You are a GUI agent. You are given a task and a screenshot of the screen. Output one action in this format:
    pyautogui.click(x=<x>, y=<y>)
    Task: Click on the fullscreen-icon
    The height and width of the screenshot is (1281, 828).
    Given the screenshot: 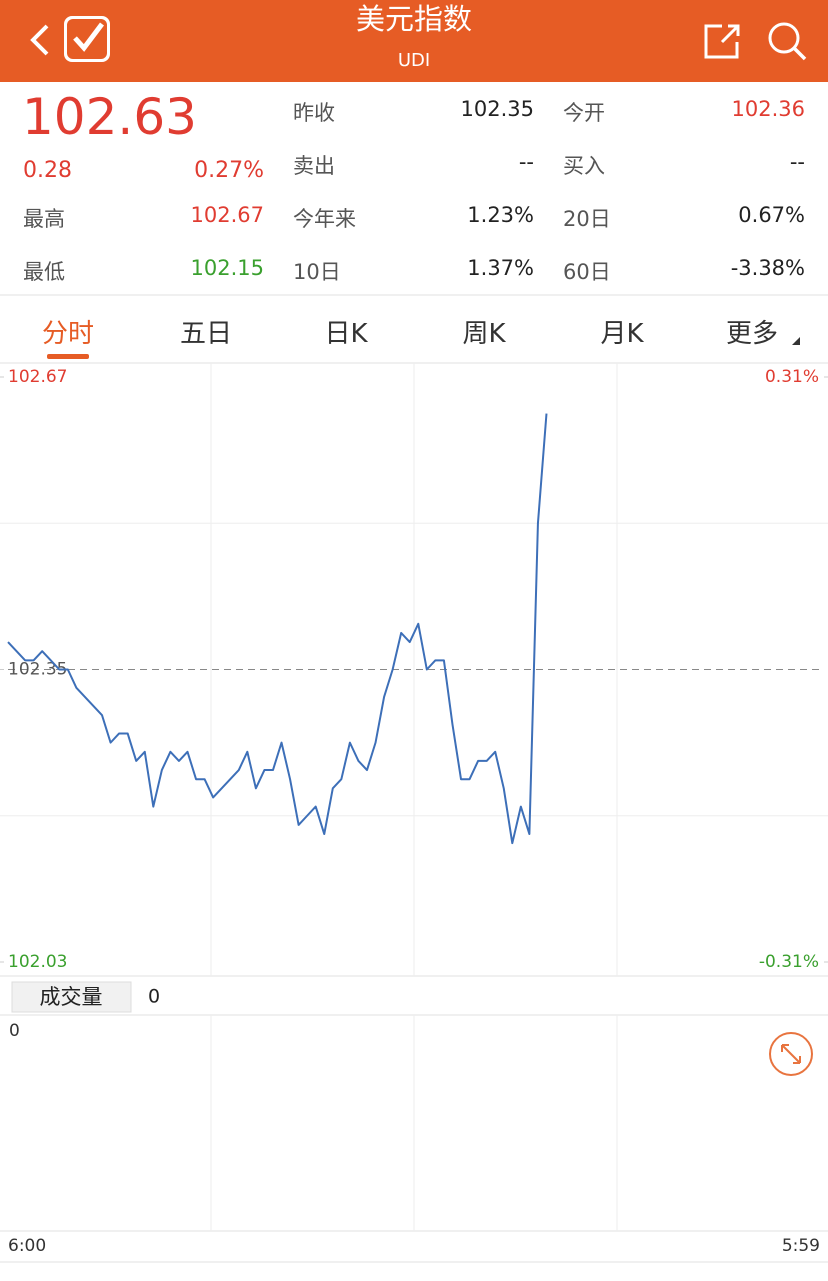 What is the action you would take?
    pyautogui.click(x=791, y=1054)
    